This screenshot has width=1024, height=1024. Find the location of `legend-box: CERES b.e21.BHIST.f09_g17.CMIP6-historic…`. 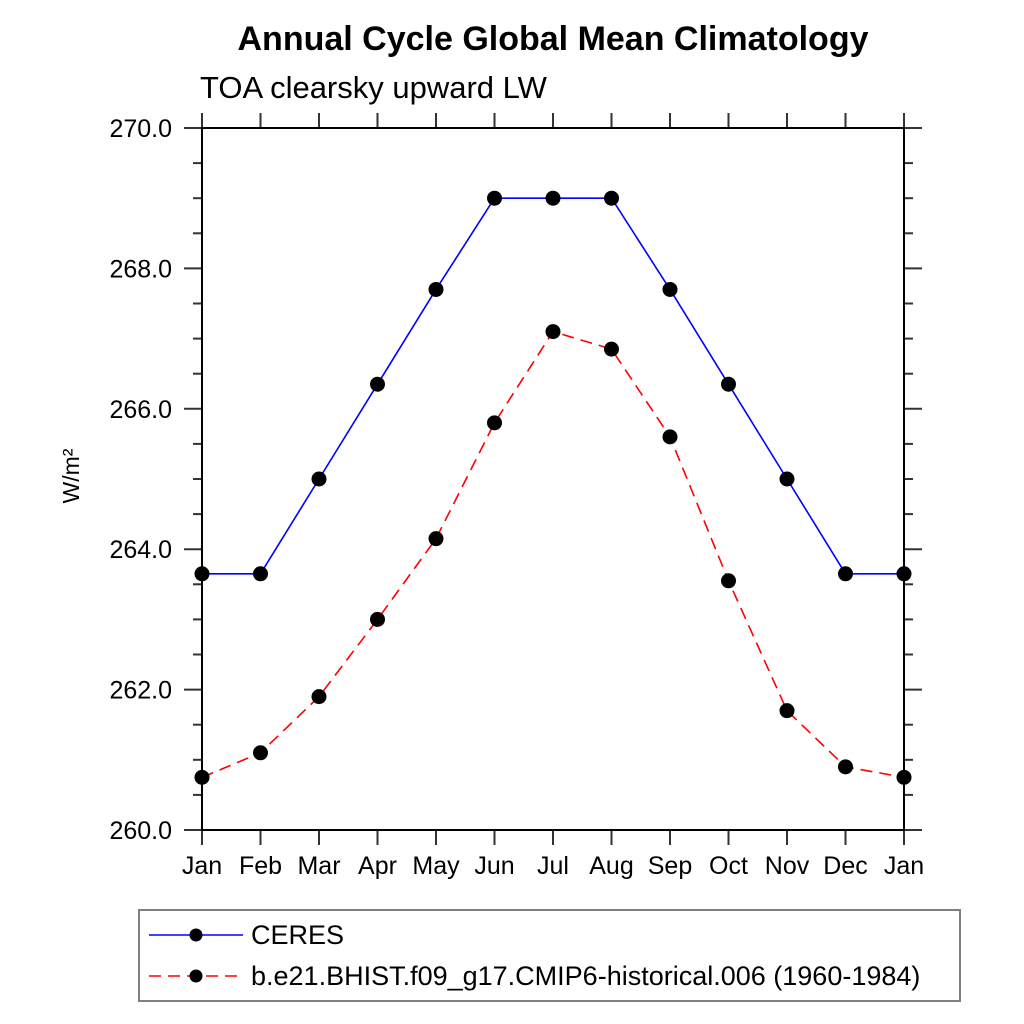

legend-box: CERES b.e21.BHIST.f09_g17.CMIP6-historic… is located at coordinates (549, 955).